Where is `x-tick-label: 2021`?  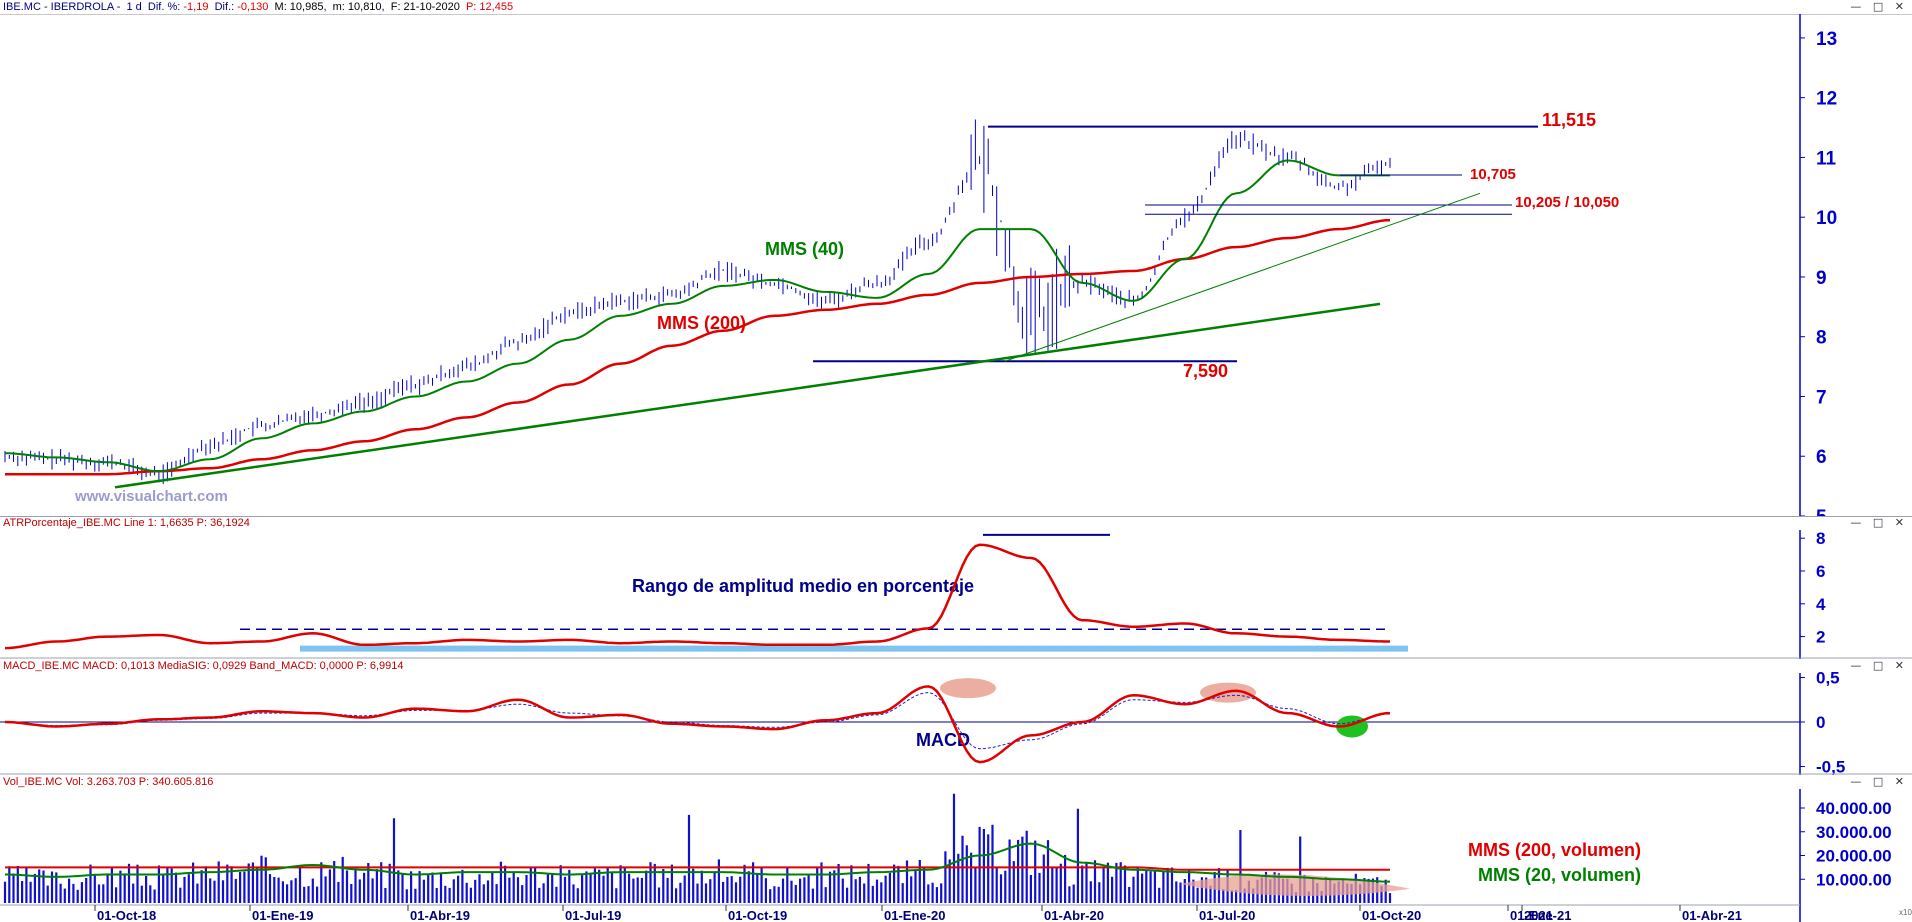
x-tick-label: 2021 is located at coordinates (1538, 915).